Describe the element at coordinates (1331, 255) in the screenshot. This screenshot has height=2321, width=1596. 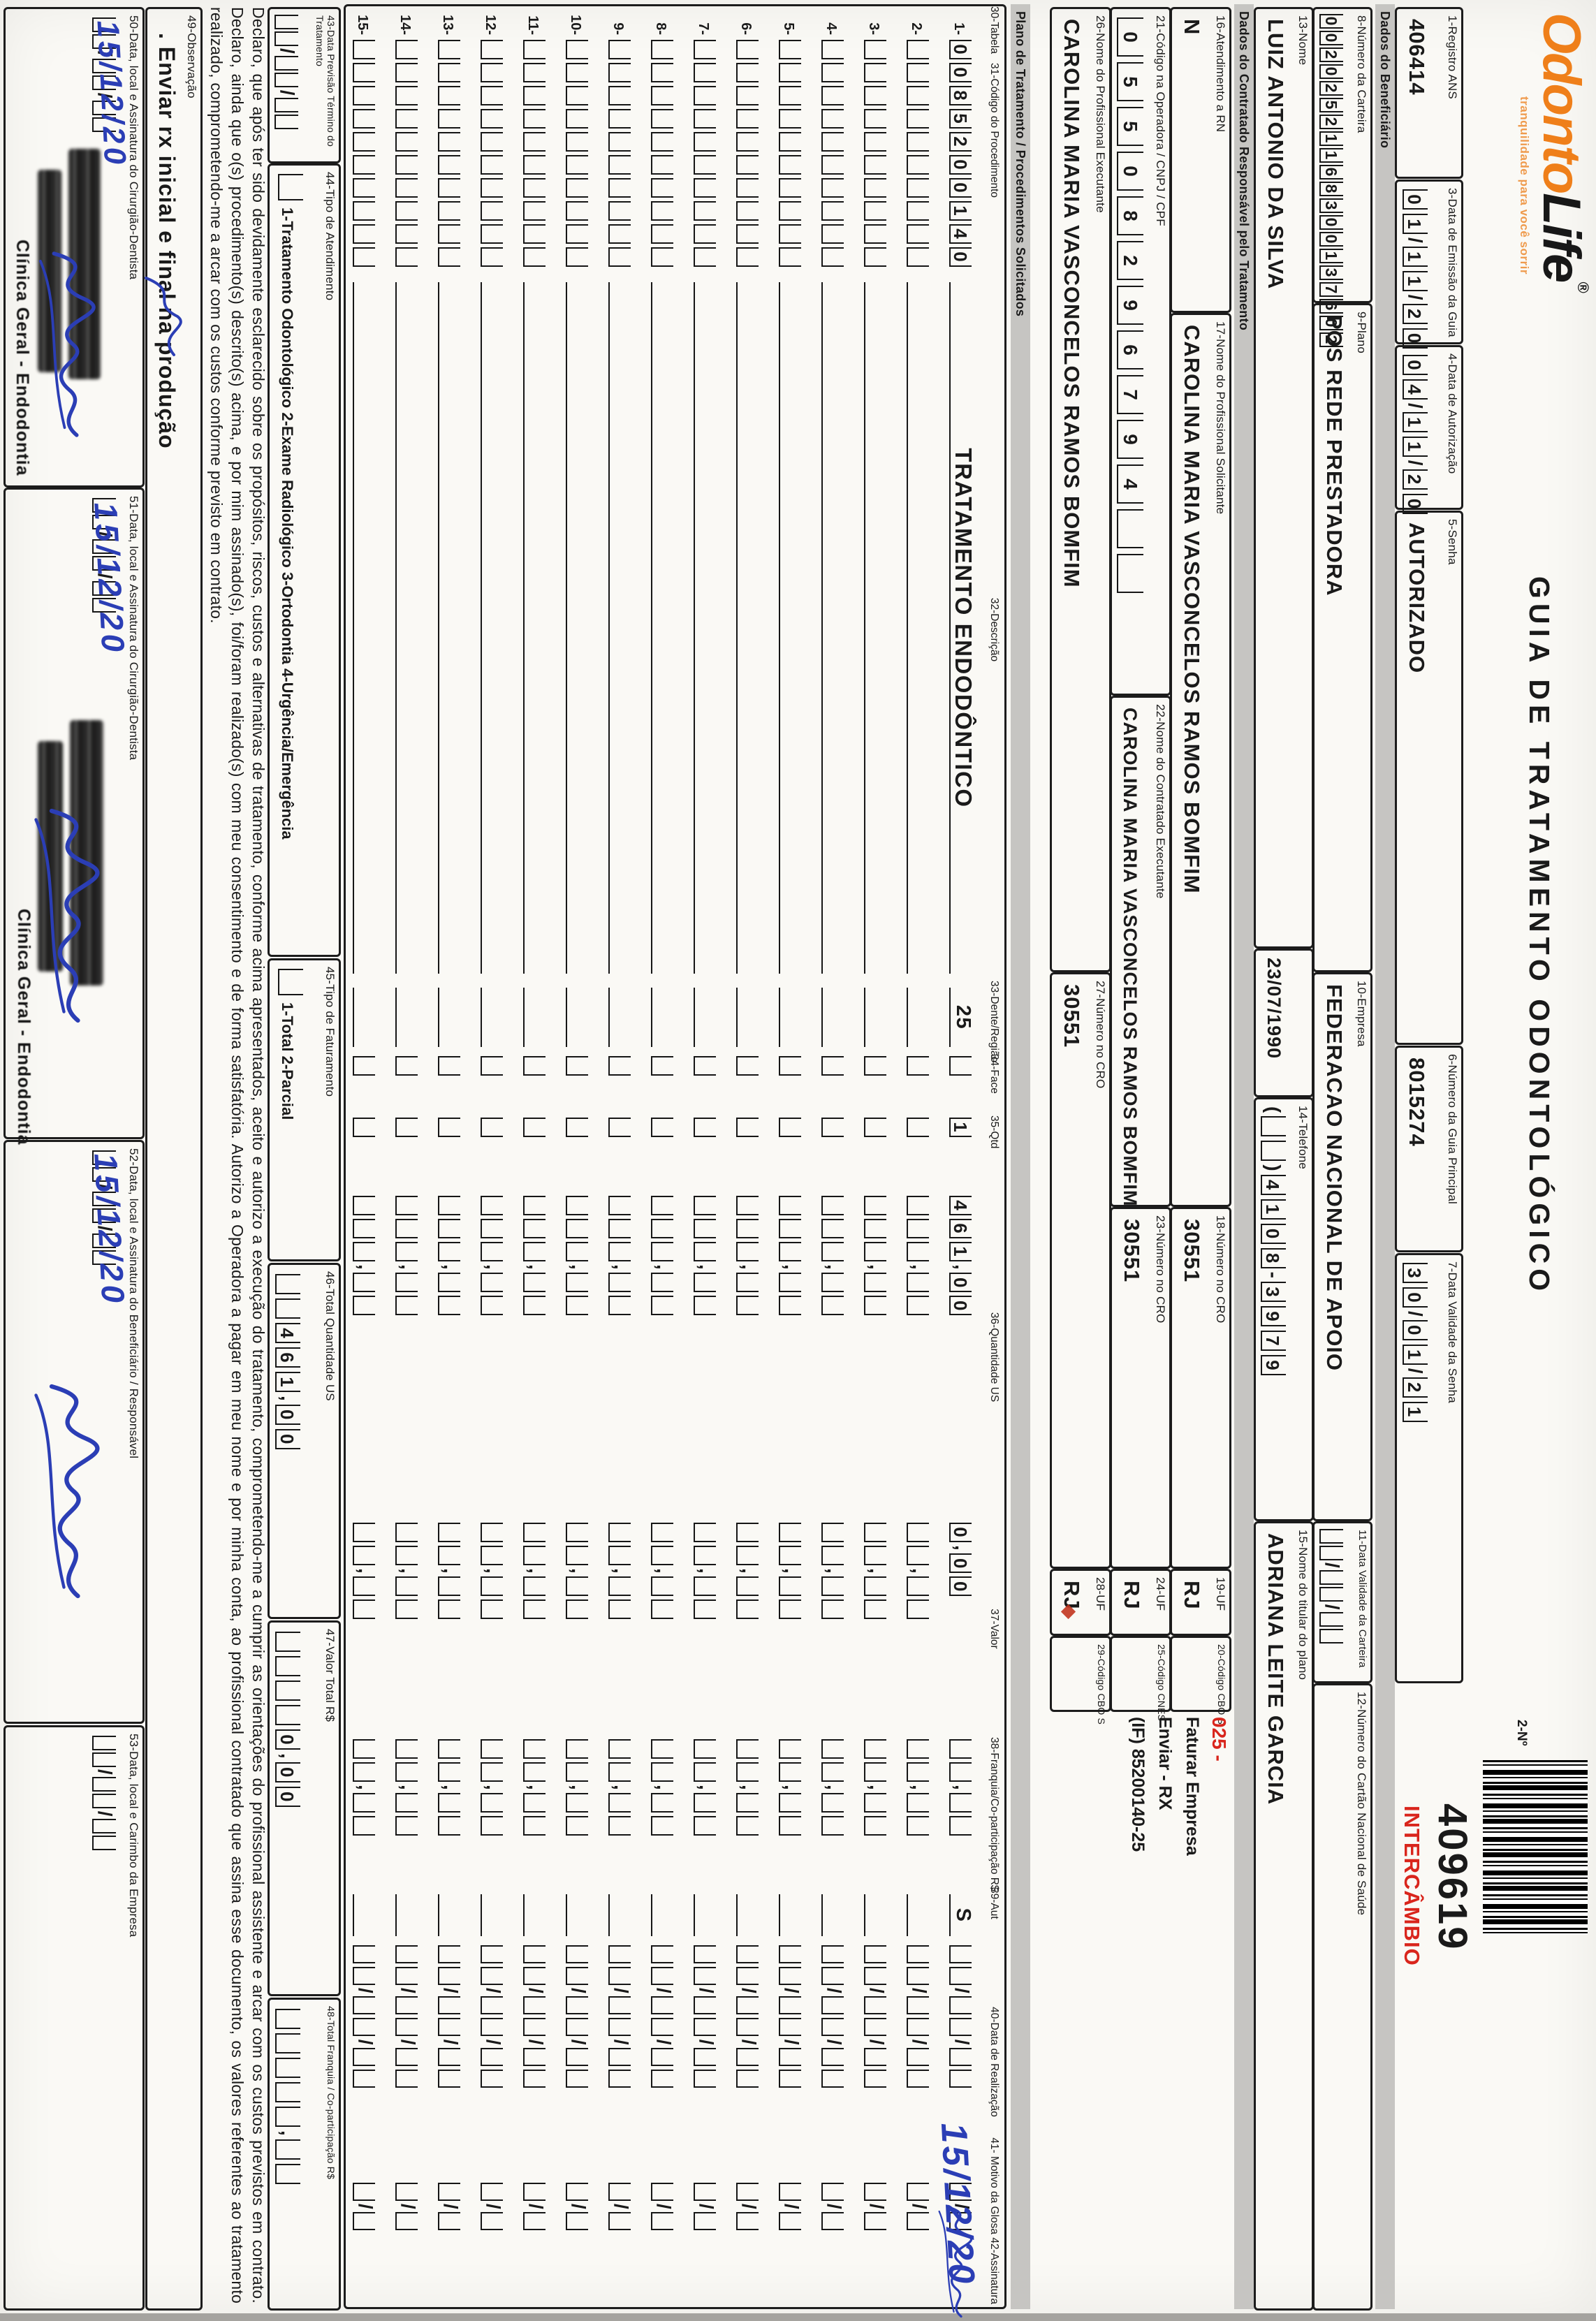
I see `digit-cell: 1` at that location.